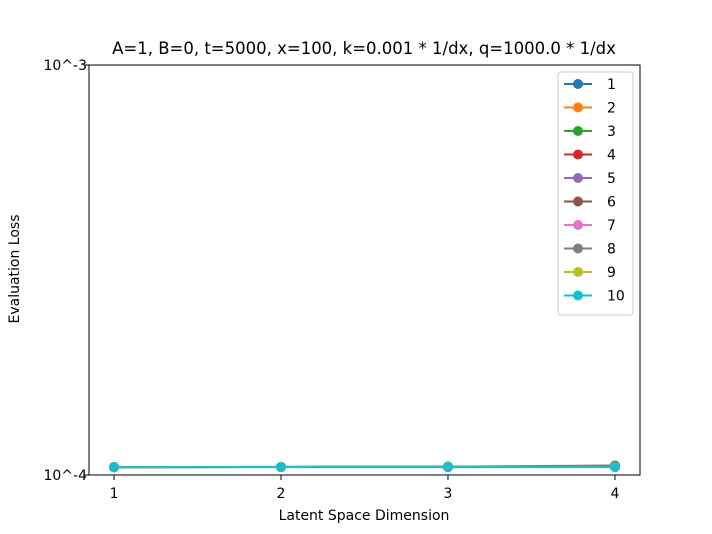 The height and width of the screenshot is (534, 712). Describe the element at coordinates (590, 85) in the screenshot. I see `legend-entry: 1` at that location.